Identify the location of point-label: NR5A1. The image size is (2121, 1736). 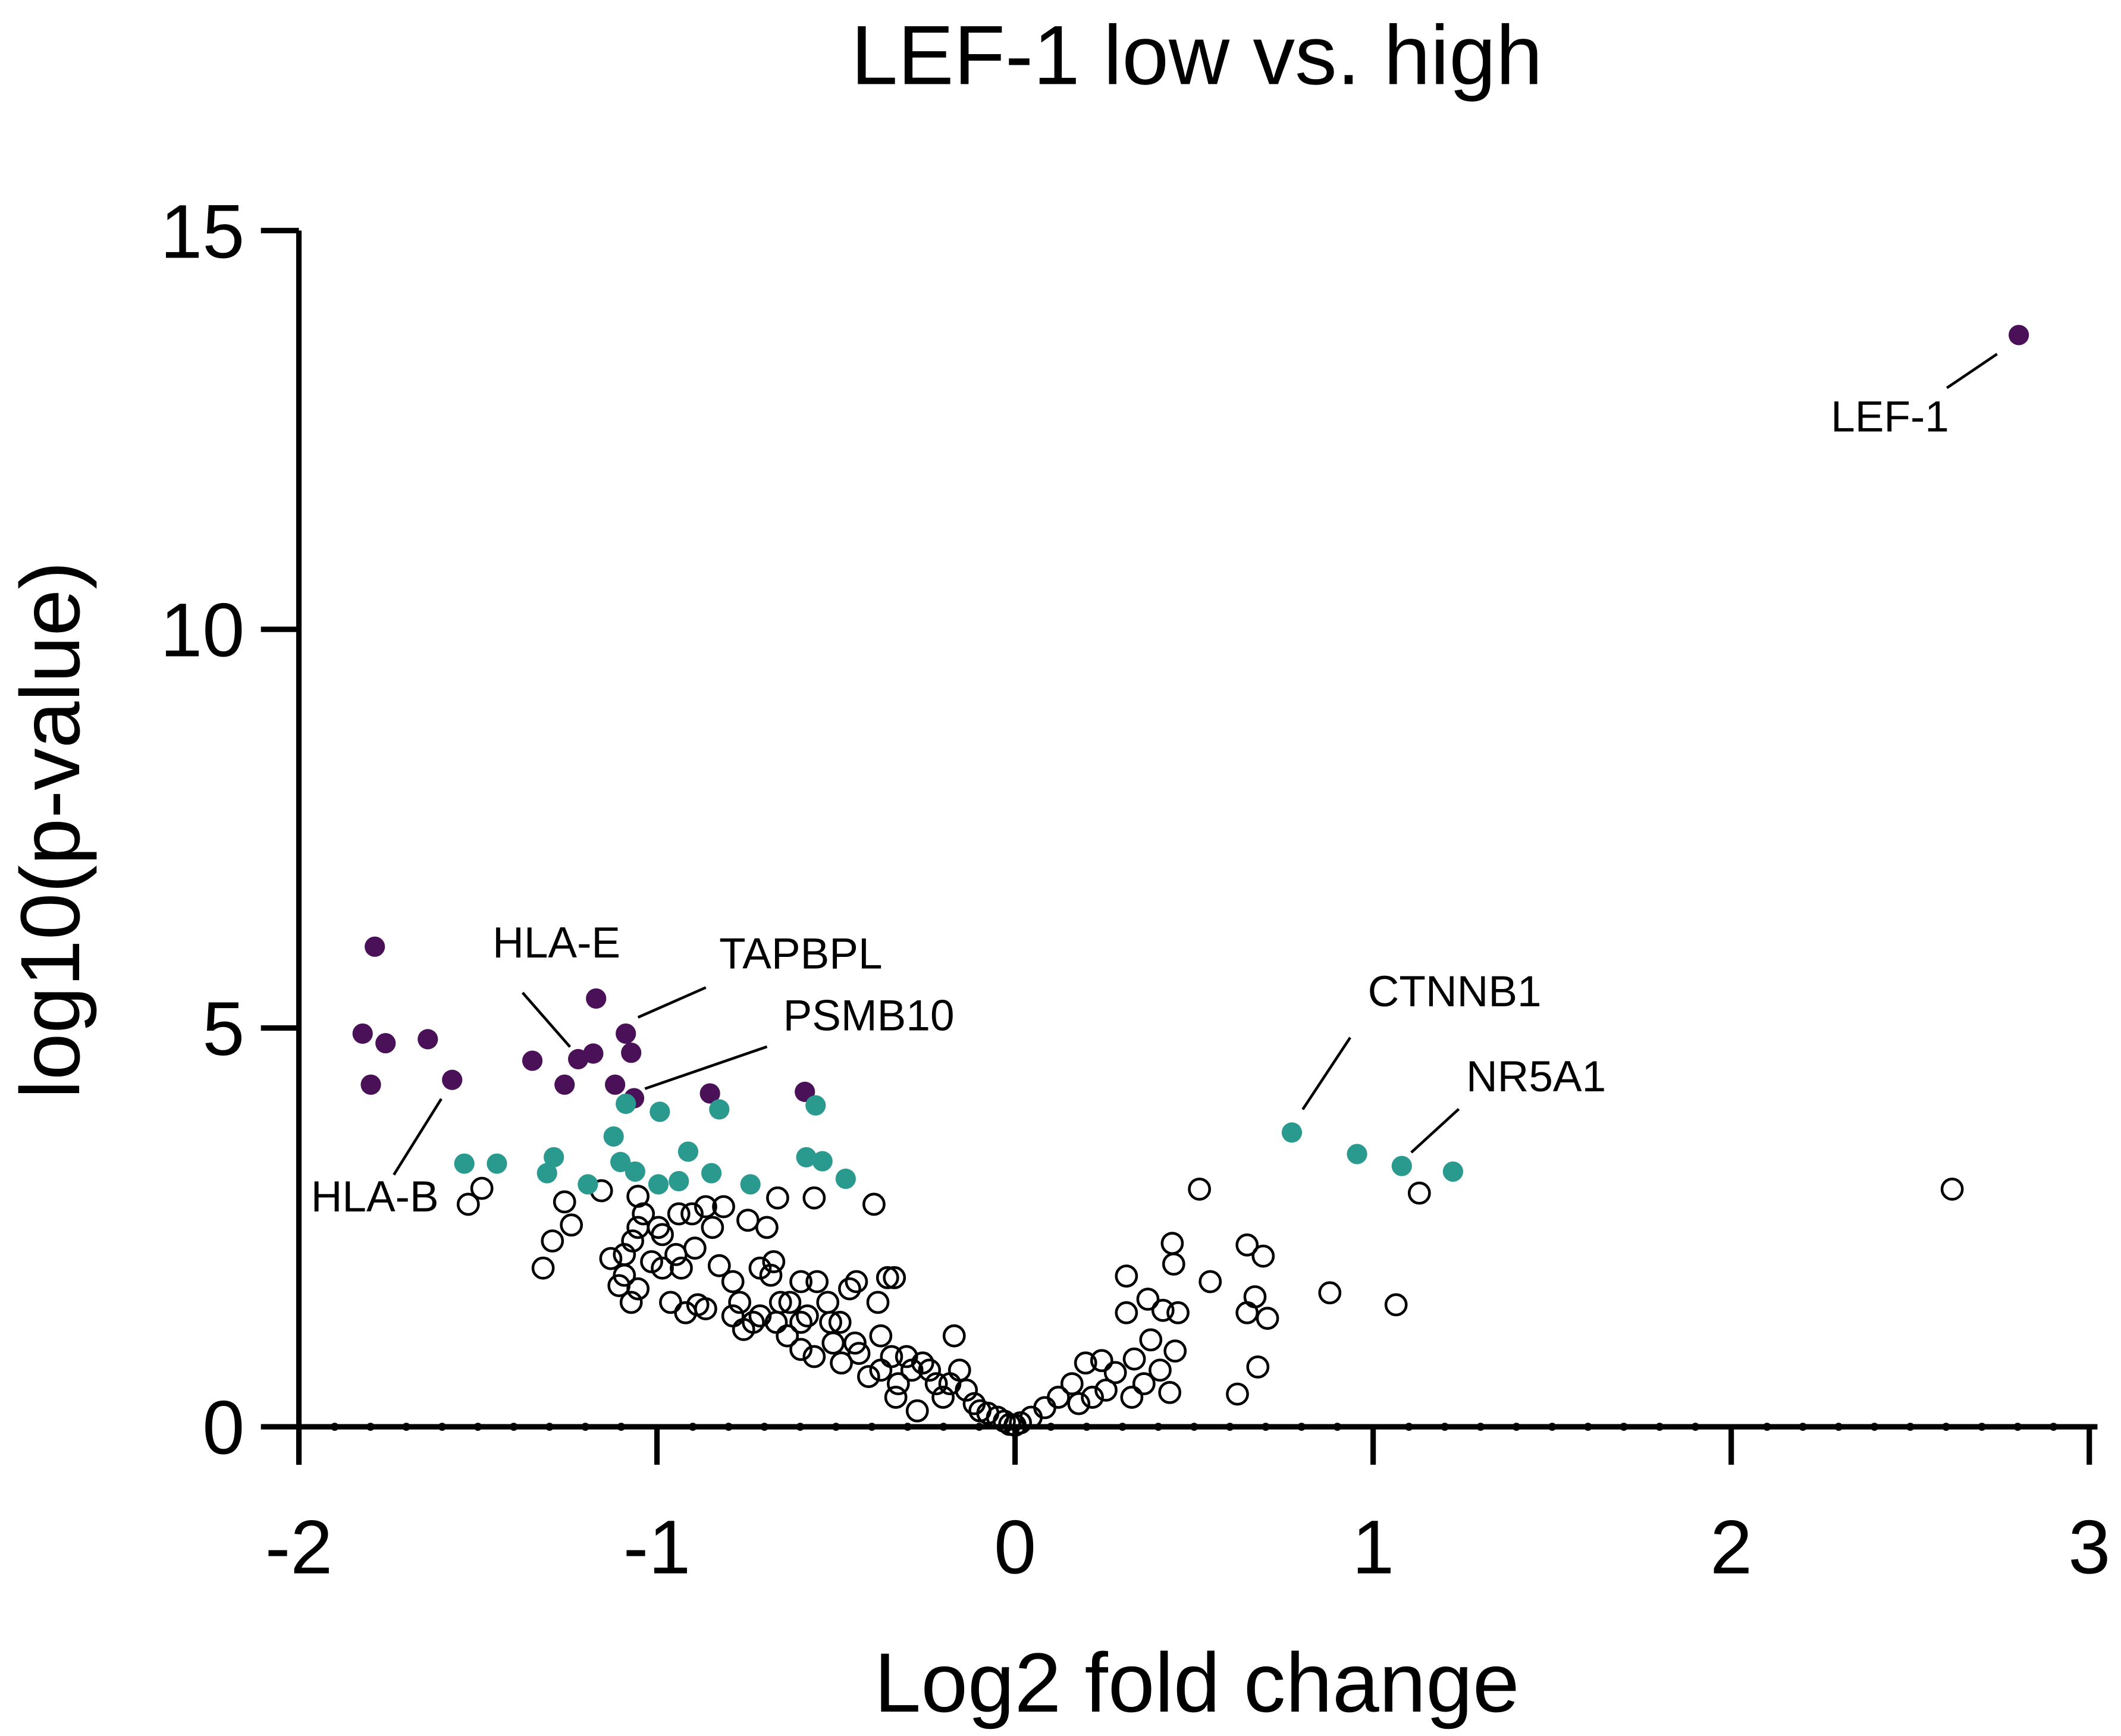
(1536, 1077).